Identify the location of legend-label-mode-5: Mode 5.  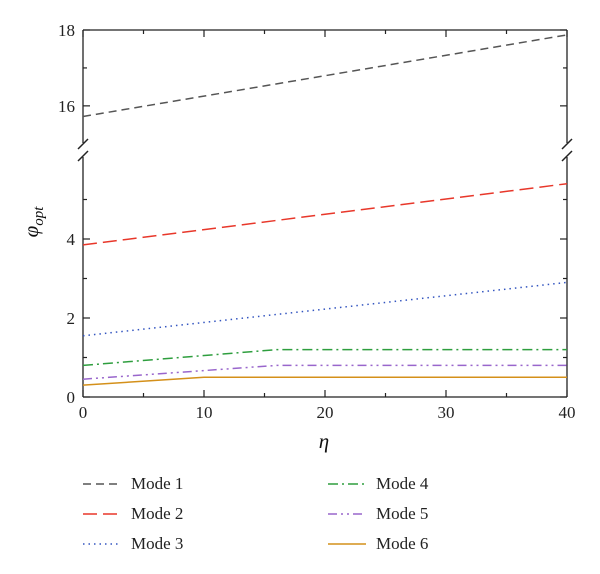
(402, 513).